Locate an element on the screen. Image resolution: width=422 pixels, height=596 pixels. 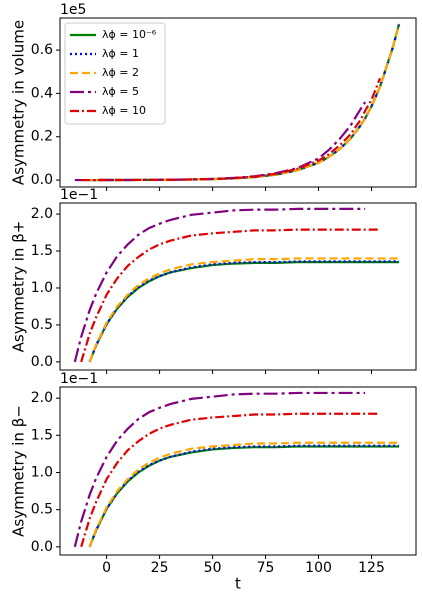
legend: λϕ = 10⁻⁶ λϕ = 1 λϕ = 2 λϕ = 5 λϕ = 10 is located at coordinates (115, 73).